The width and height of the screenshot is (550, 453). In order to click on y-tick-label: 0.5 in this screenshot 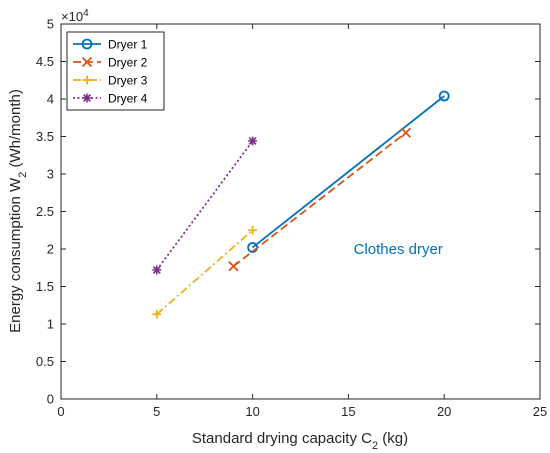, I will do `click(45, 361)`.